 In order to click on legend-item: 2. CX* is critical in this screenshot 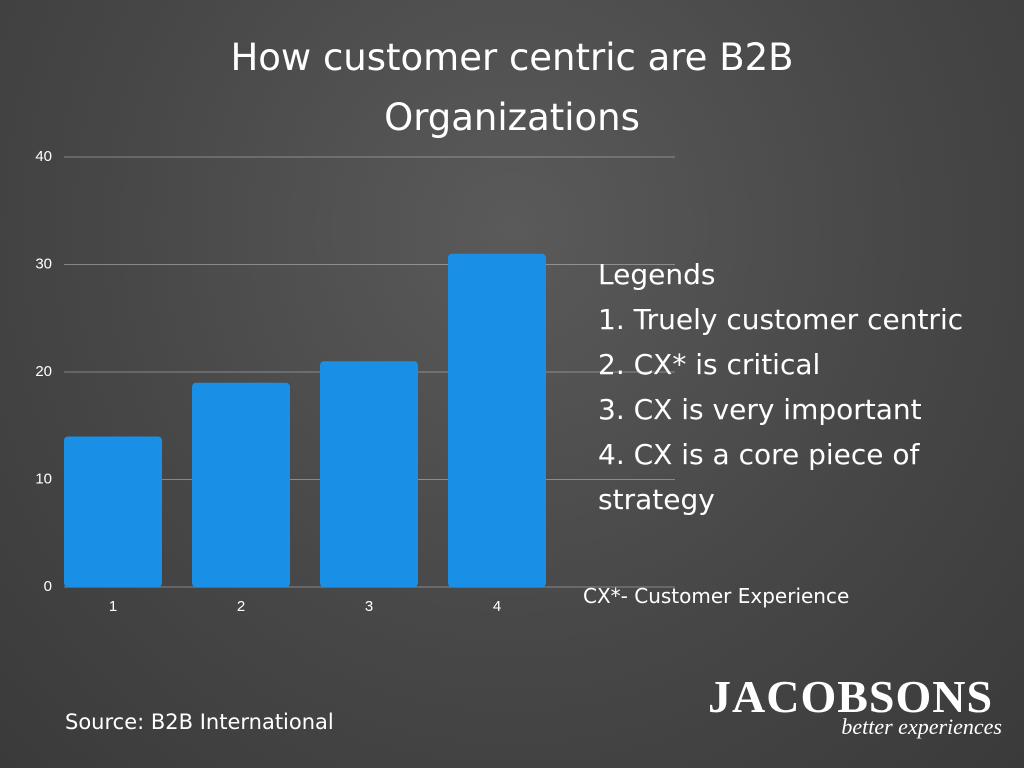, I will do `click(709, 364)`.